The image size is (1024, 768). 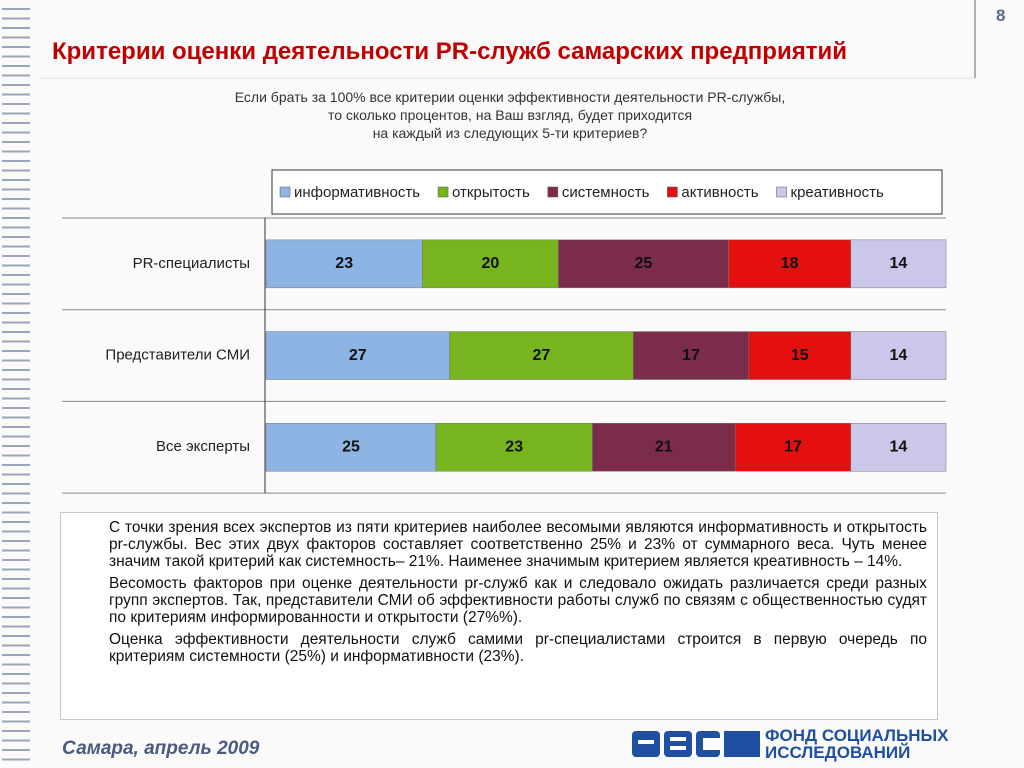 I want to click on logo-icon, so click(x=696, y=744).